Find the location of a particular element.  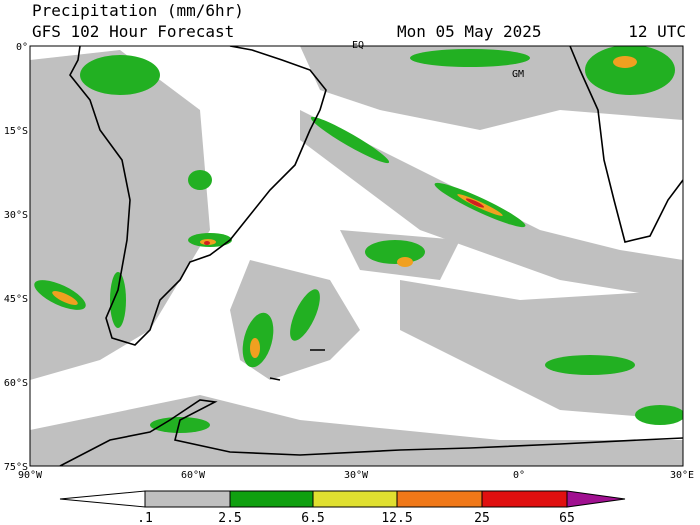

colorbar is located at coordinates (342, 499).